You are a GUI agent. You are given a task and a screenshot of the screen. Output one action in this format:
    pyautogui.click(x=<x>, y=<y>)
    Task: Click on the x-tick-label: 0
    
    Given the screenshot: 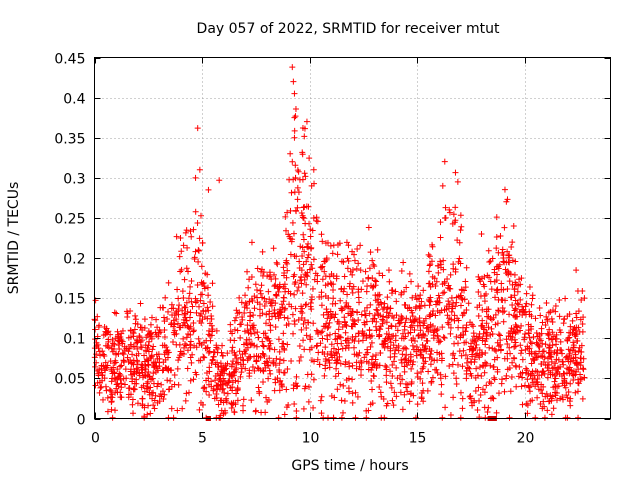 What is the action you would take?
    pyautogui.click(x=95, y=439)
    